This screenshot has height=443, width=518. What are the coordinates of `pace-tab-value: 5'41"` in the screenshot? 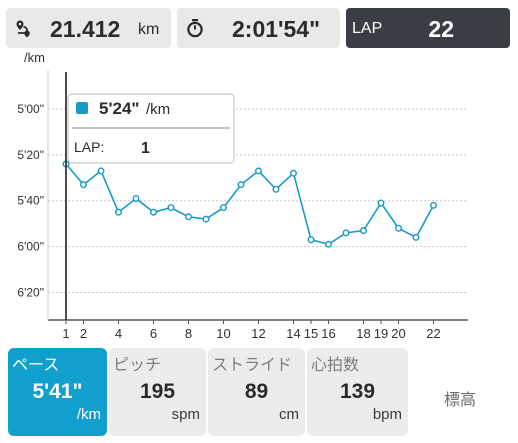 It's located at (57, 391).